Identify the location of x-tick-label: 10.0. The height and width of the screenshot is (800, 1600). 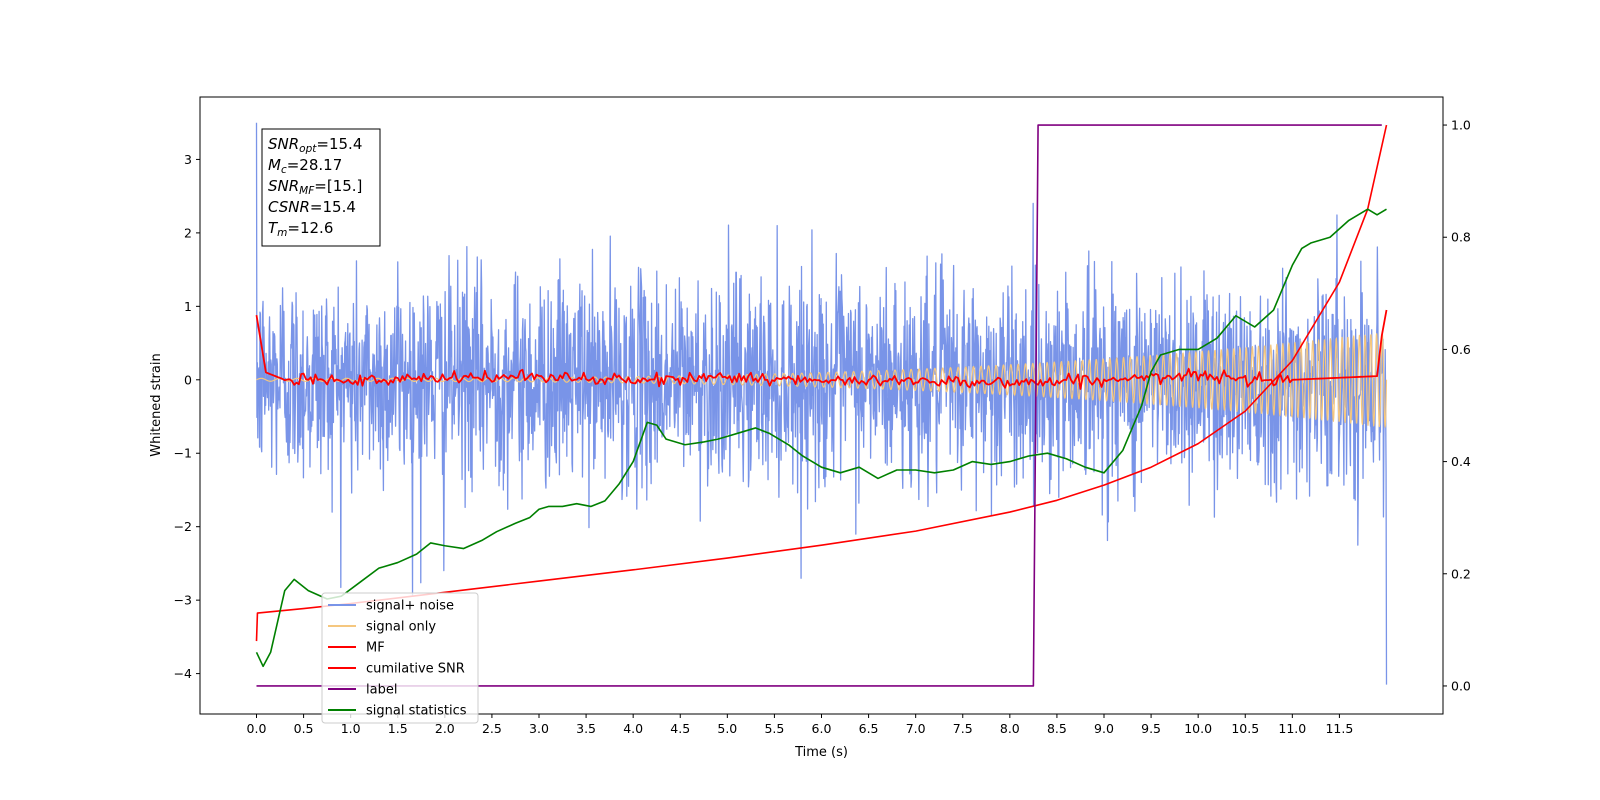
(1198, 728).